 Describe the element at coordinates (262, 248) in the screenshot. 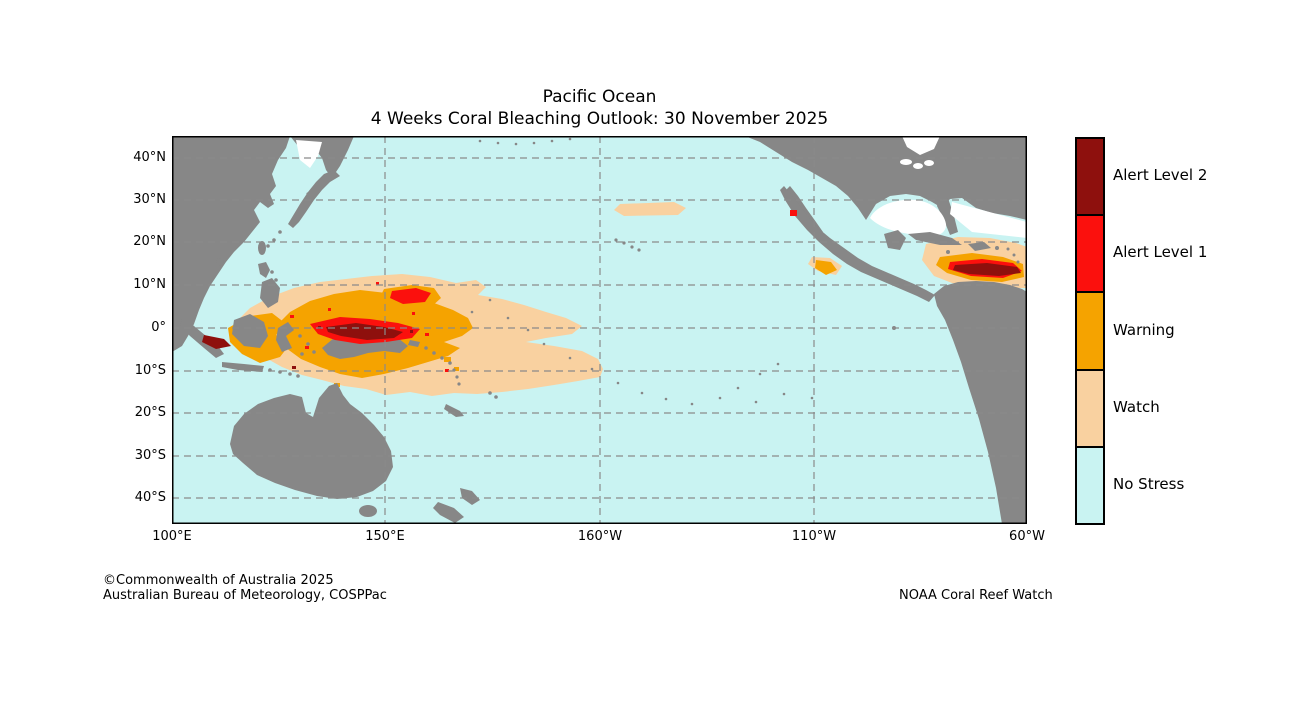

I see `land-taiwan` at that location.